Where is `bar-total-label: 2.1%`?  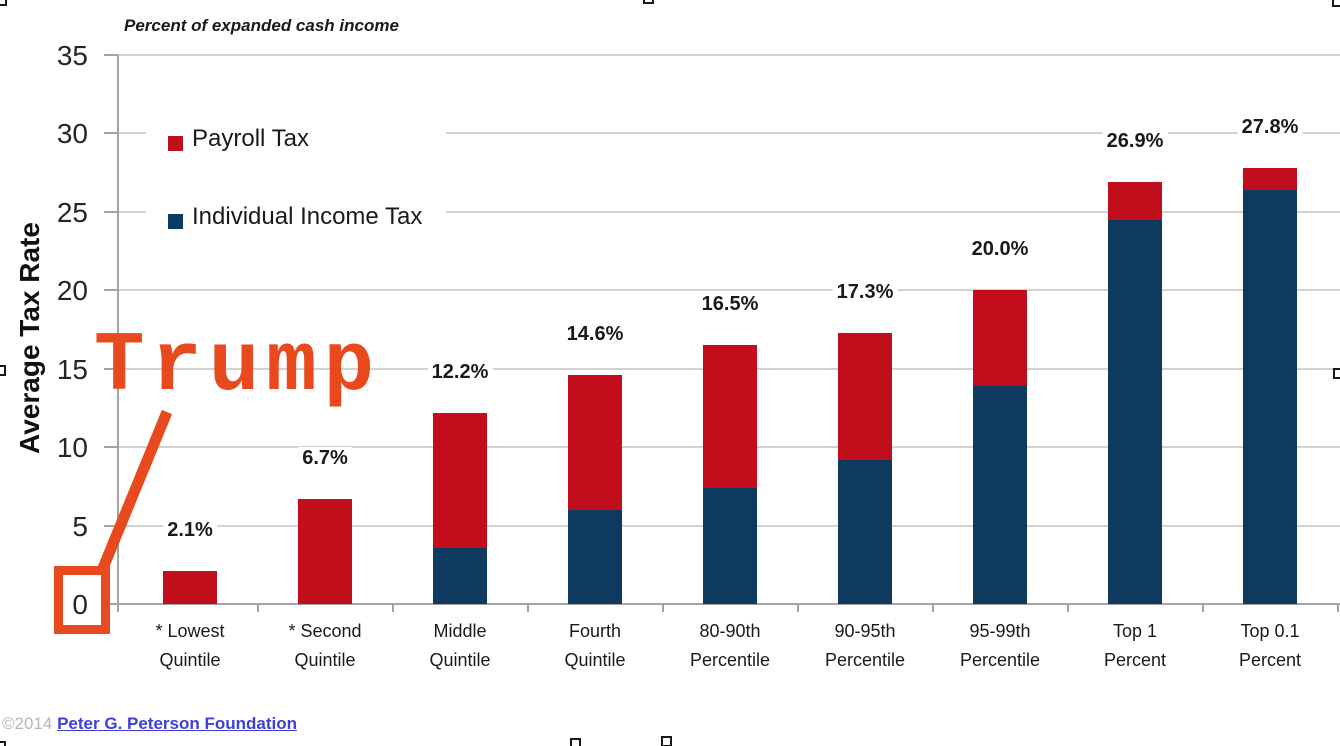 bar-total-label: 2.1% is located at coordinates (190, 531).